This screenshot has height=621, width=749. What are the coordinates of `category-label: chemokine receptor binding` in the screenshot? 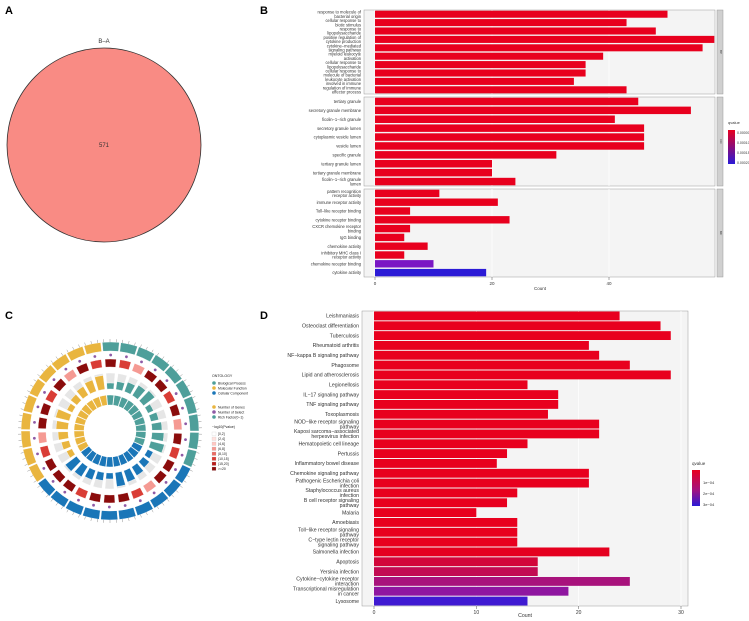 It's located at (336, 263).